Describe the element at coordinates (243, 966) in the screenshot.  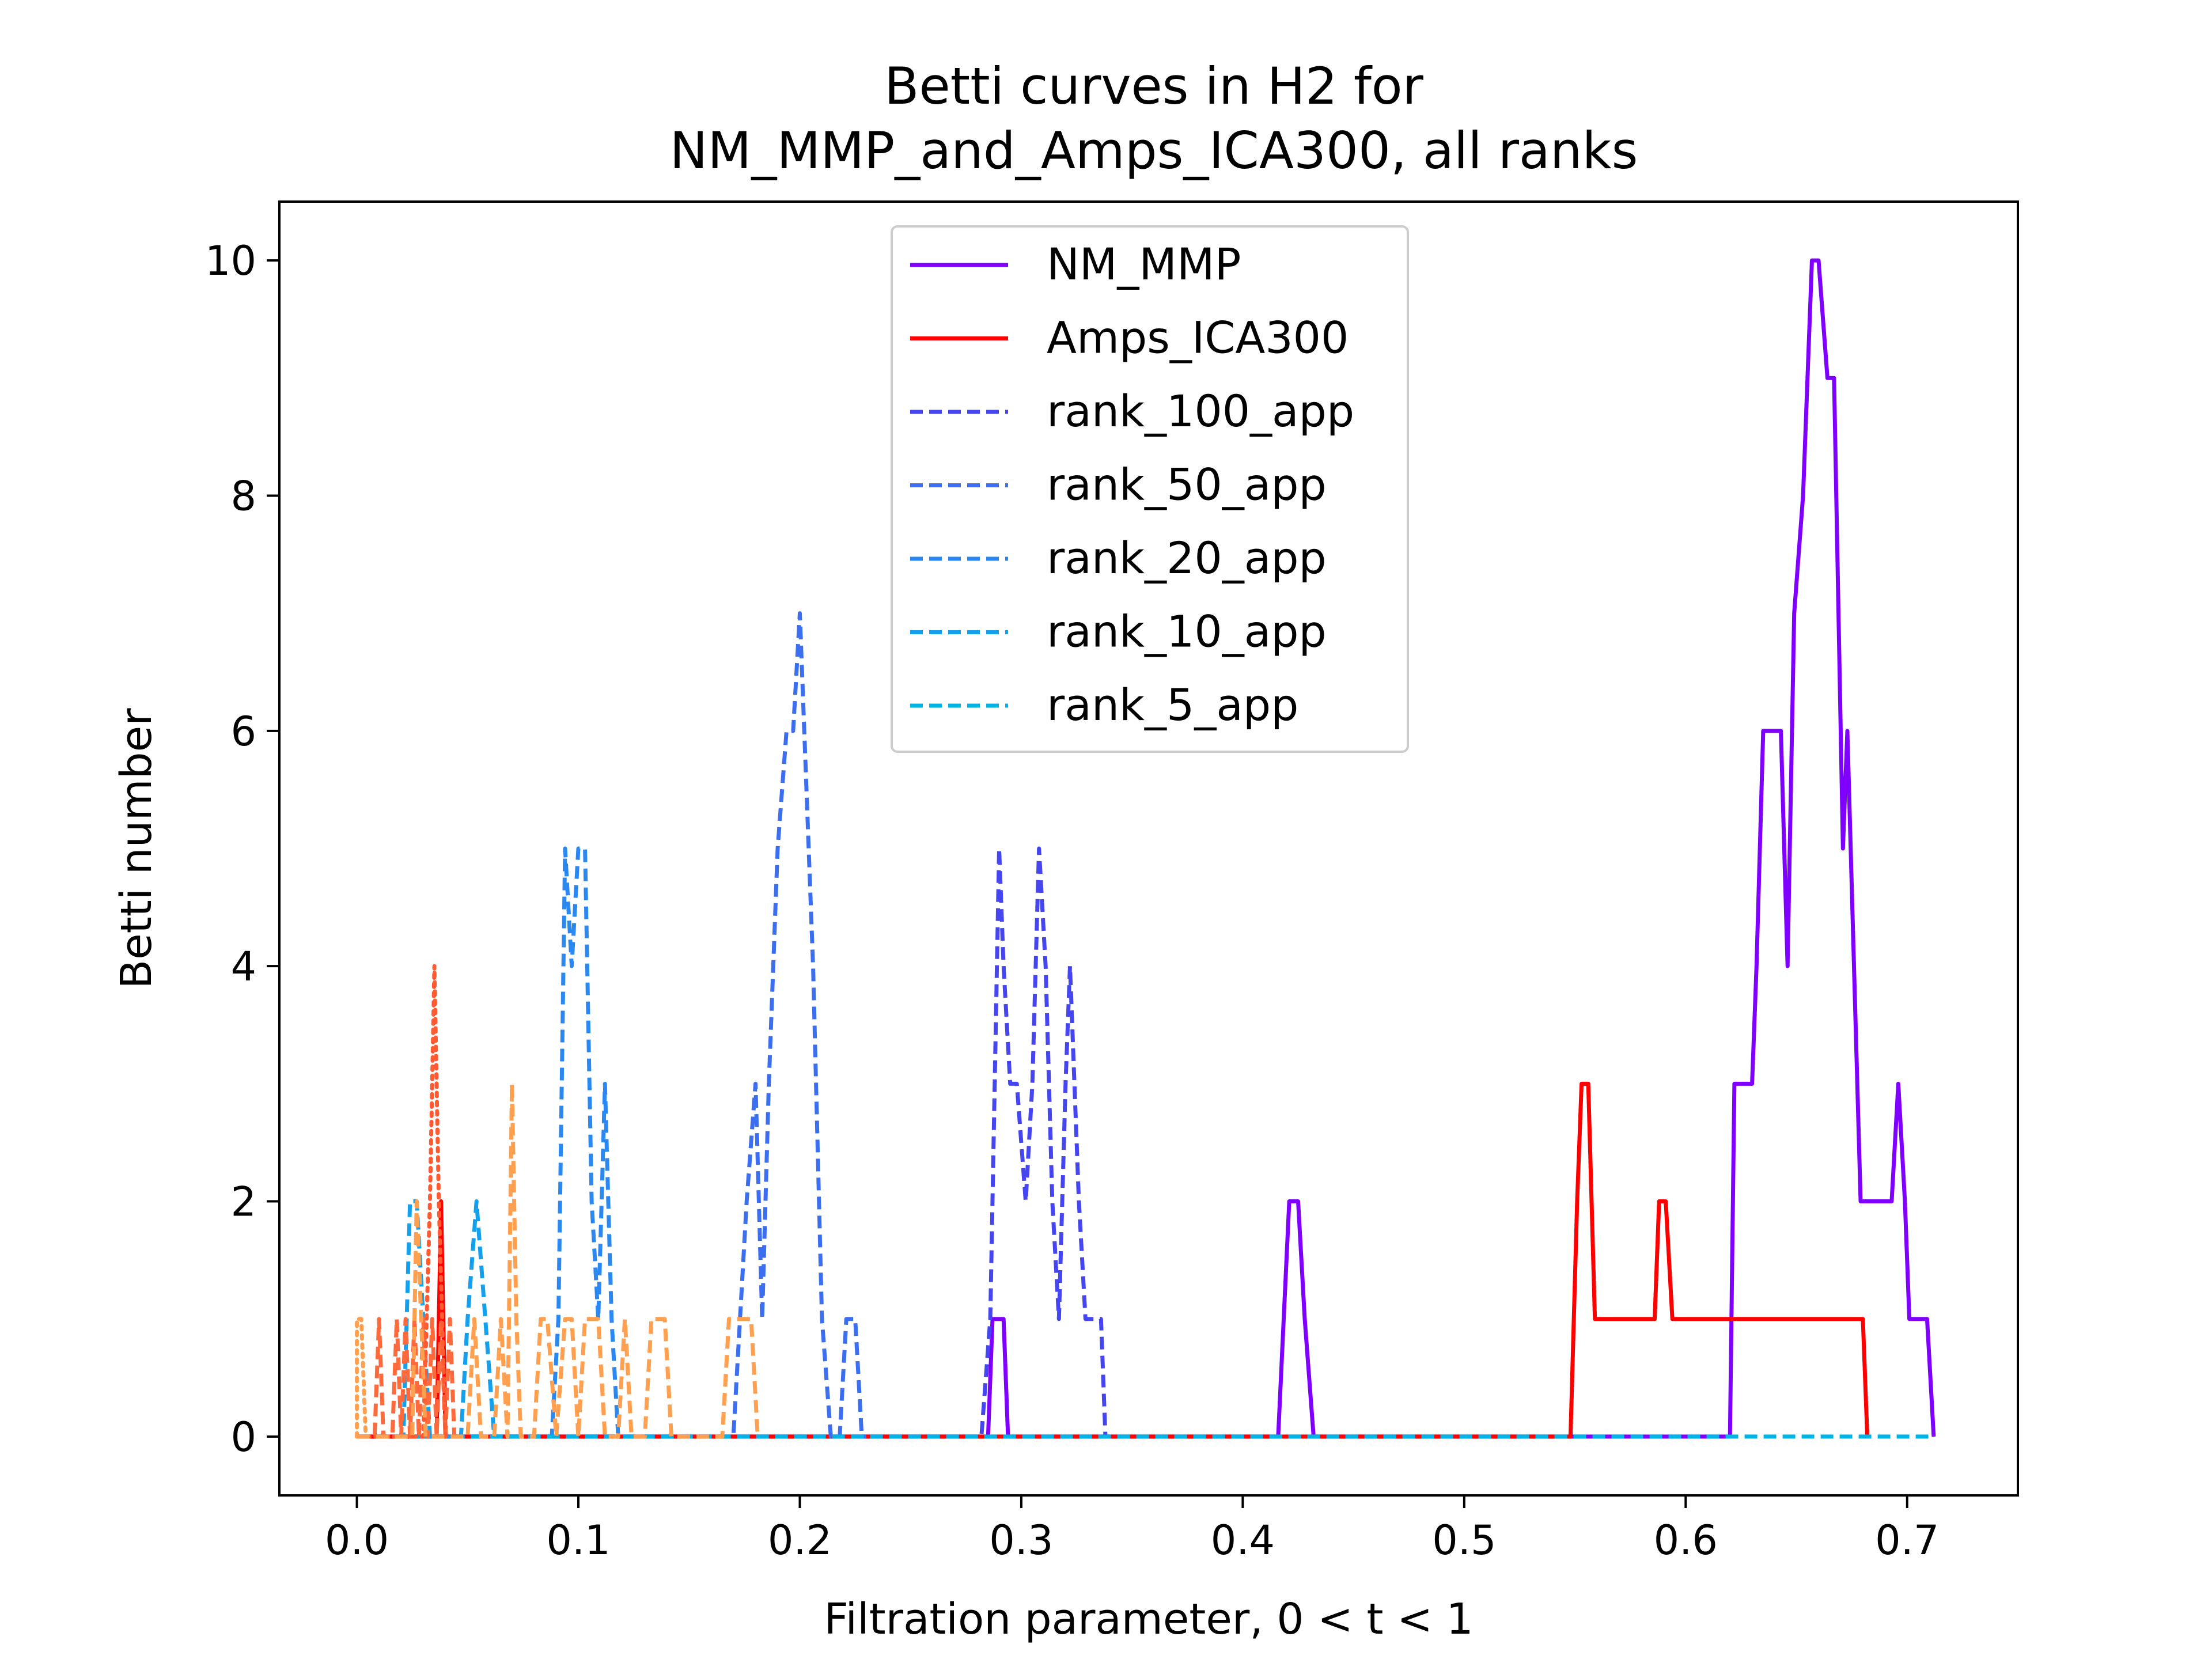
I see `y-tick-label: 4` at that location.